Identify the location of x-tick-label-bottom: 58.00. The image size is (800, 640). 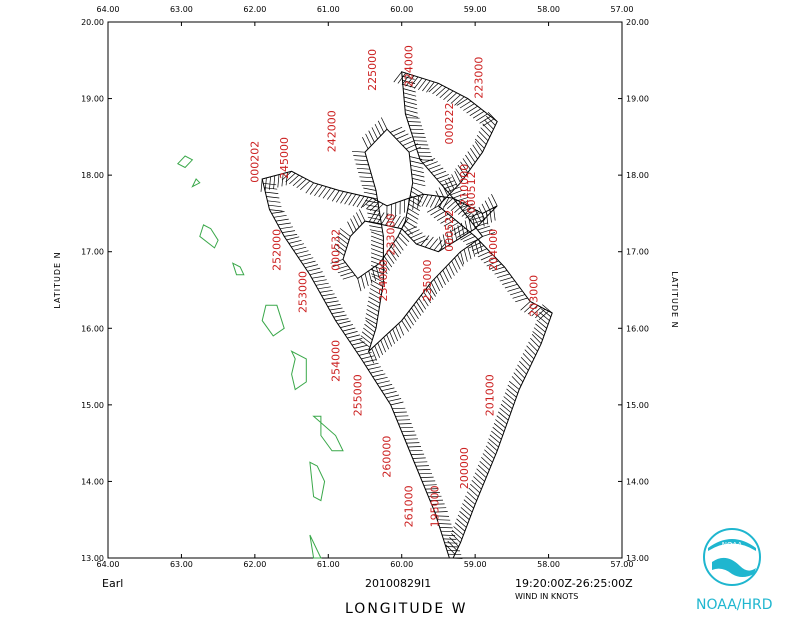
(548, 564).